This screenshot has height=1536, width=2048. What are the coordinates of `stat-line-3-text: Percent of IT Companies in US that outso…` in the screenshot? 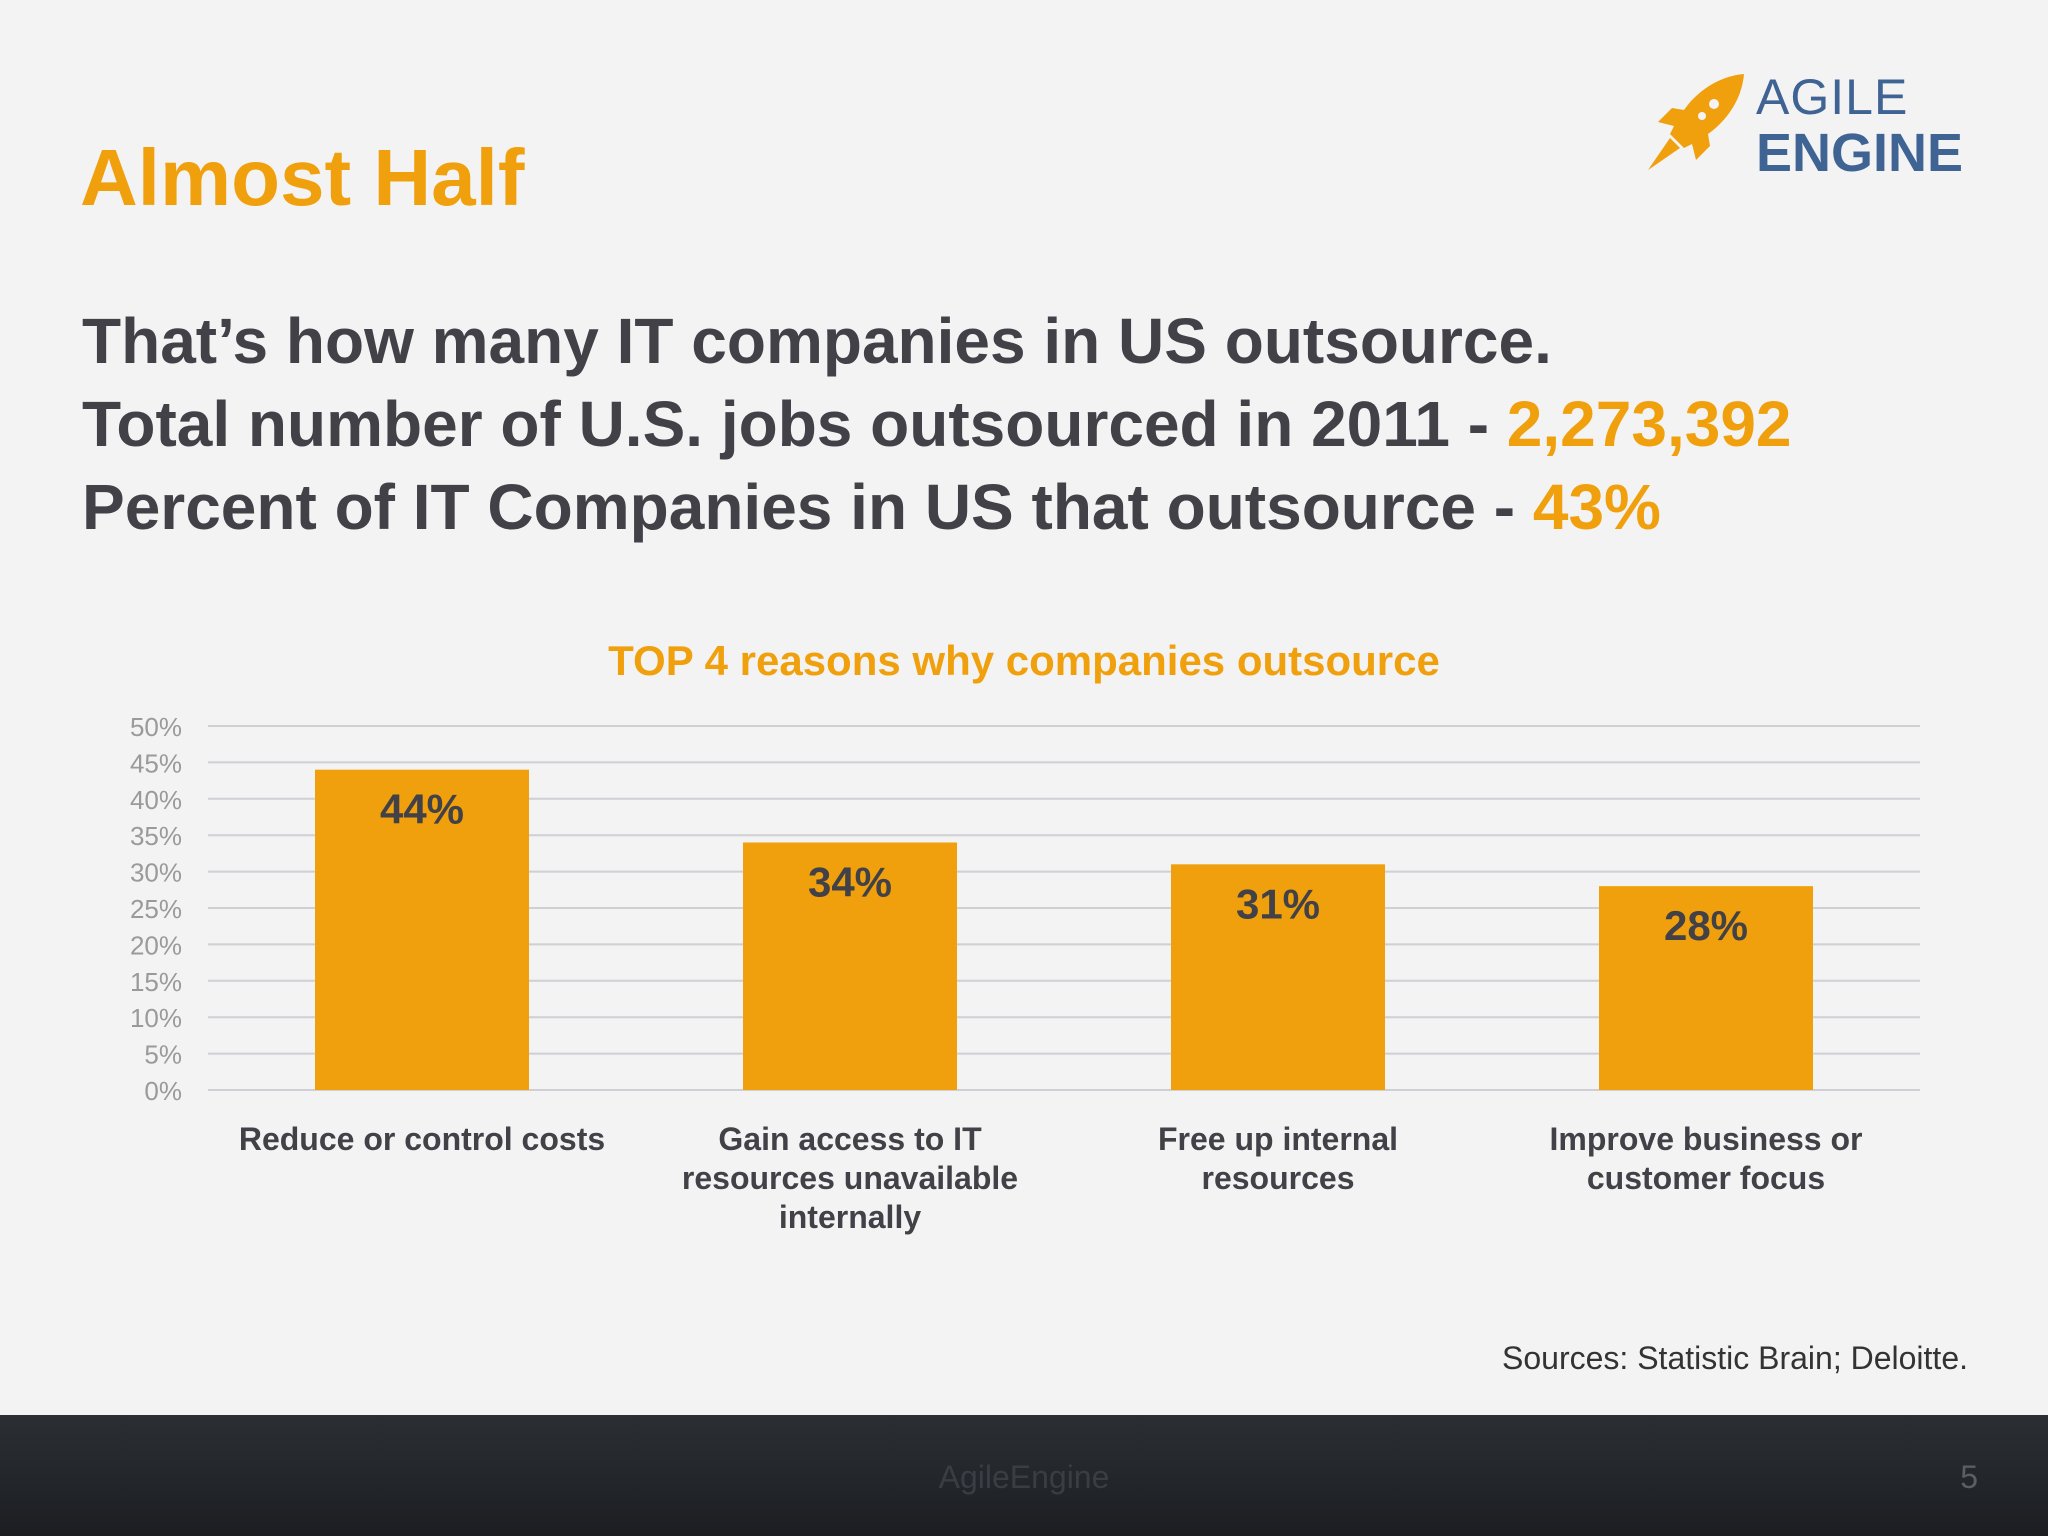 It's located at (807, 507).